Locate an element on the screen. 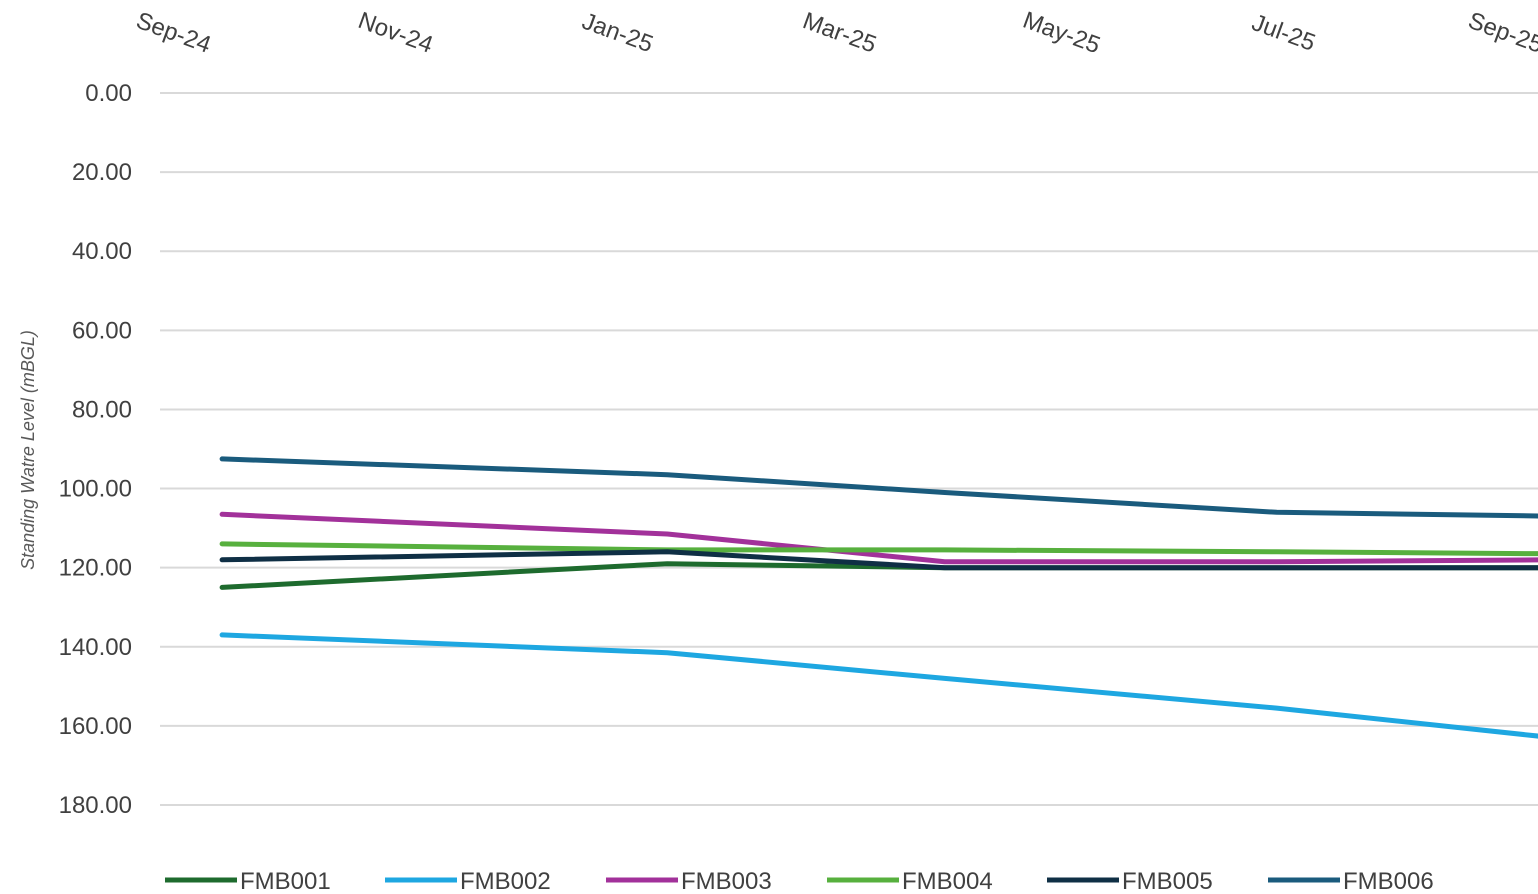 The height and width of the screenshot is (894, 1538). y-tick-label: 120.00 is located at coordinates (95, 568).